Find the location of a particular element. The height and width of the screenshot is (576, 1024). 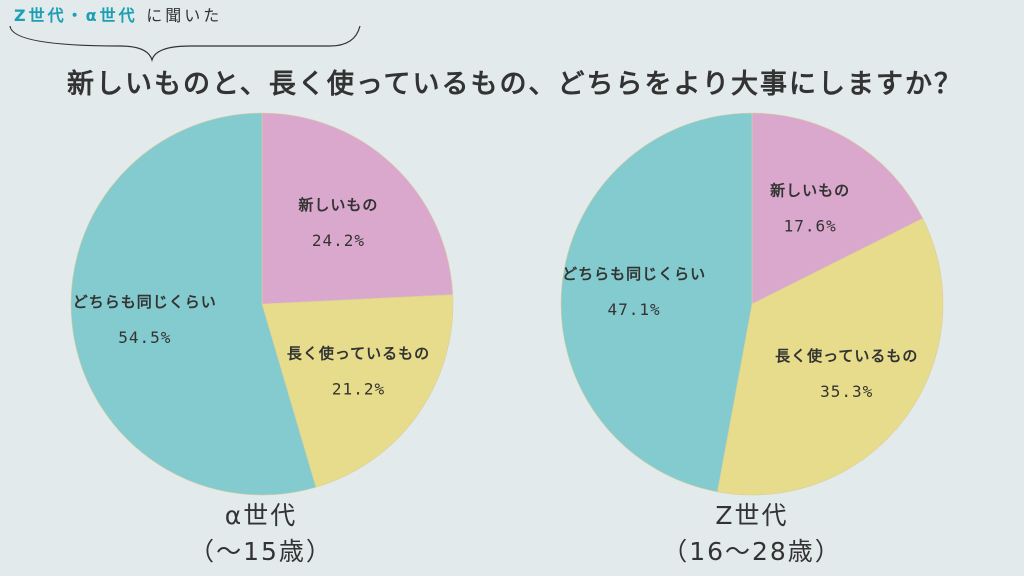

z-gen-subtitle: （16〜28歳） is located at coordinates (752, 551).